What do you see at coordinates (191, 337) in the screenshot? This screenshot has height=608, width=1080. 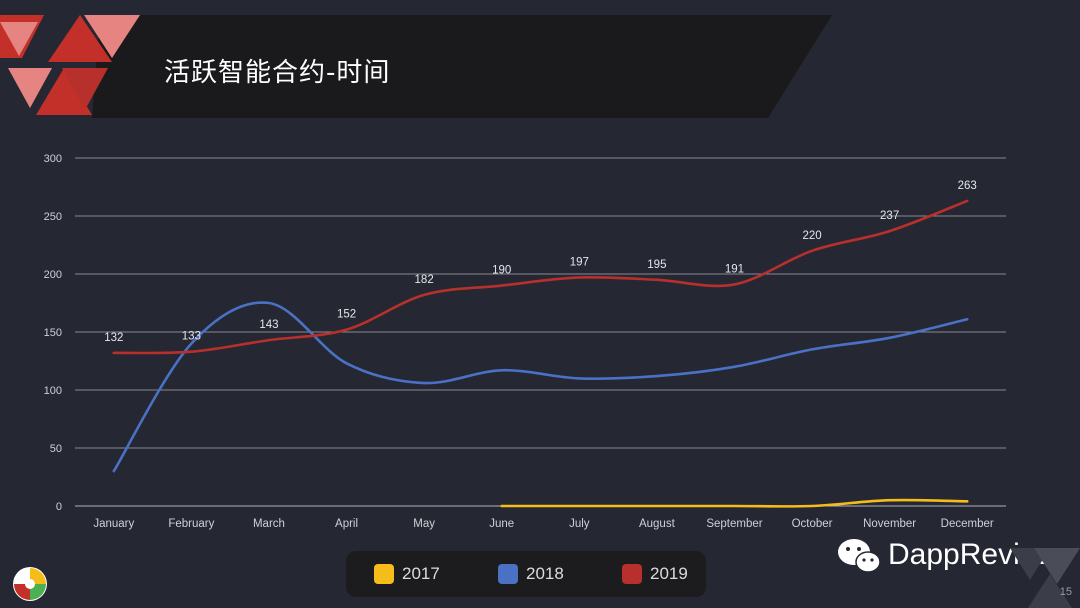 I see `data-label-2019-february: 133` at bounding box center [191, 337].